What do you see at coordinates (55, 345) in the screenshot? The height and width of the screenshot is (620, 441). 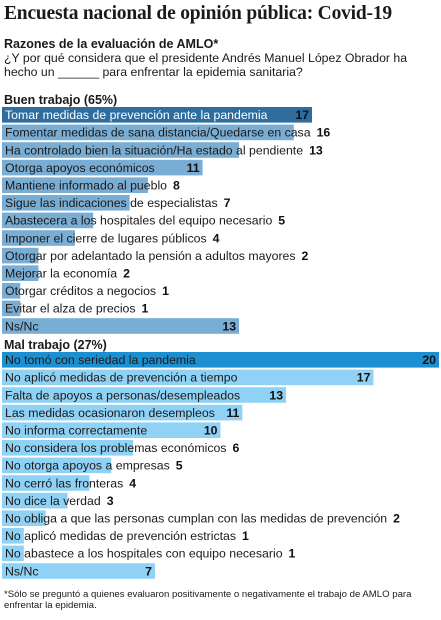 I see `bad-section-title: Mal trabajo (27%)` at bounding box center [55, 345].